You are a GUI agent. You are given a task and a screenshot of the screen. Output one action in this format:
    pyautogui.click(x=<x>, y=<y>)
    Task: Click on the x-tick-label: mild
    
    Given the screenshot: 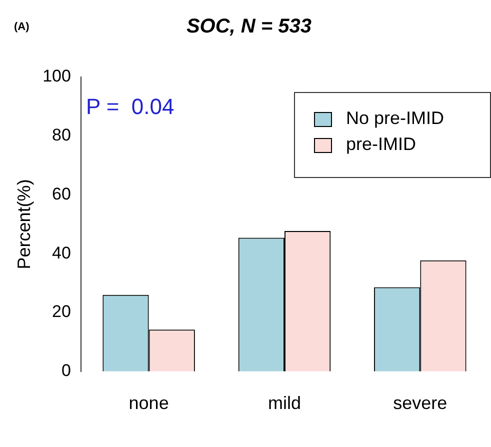 What is the action you would take?
    pyautogui.click(x=284, y=403)
    